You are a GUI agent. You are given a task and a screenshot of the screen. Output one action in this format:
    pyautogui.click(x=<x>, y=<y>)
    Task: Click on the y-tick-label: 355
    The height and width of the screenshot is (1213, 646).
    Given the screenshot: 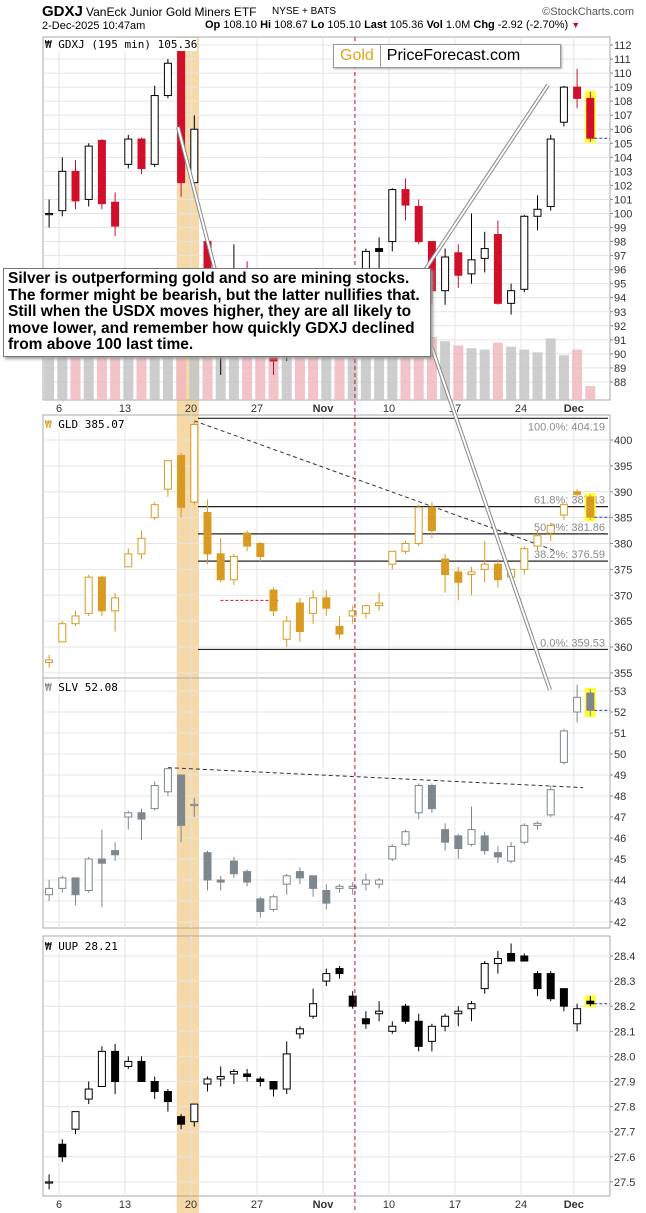 What is the action you would take?
    pyautogui.click(x=623, y=674)
    